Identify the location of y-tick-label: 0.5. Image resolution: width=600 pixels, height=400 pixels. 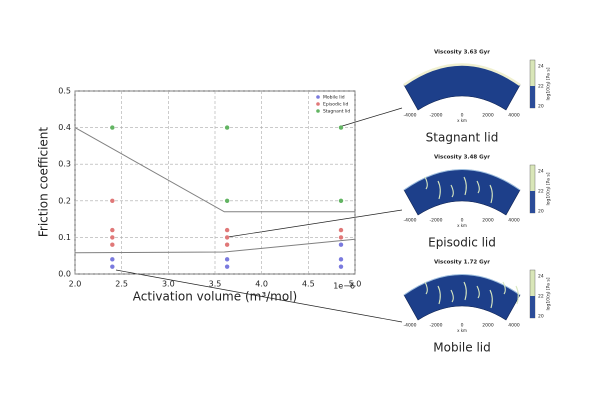
(64, 91).